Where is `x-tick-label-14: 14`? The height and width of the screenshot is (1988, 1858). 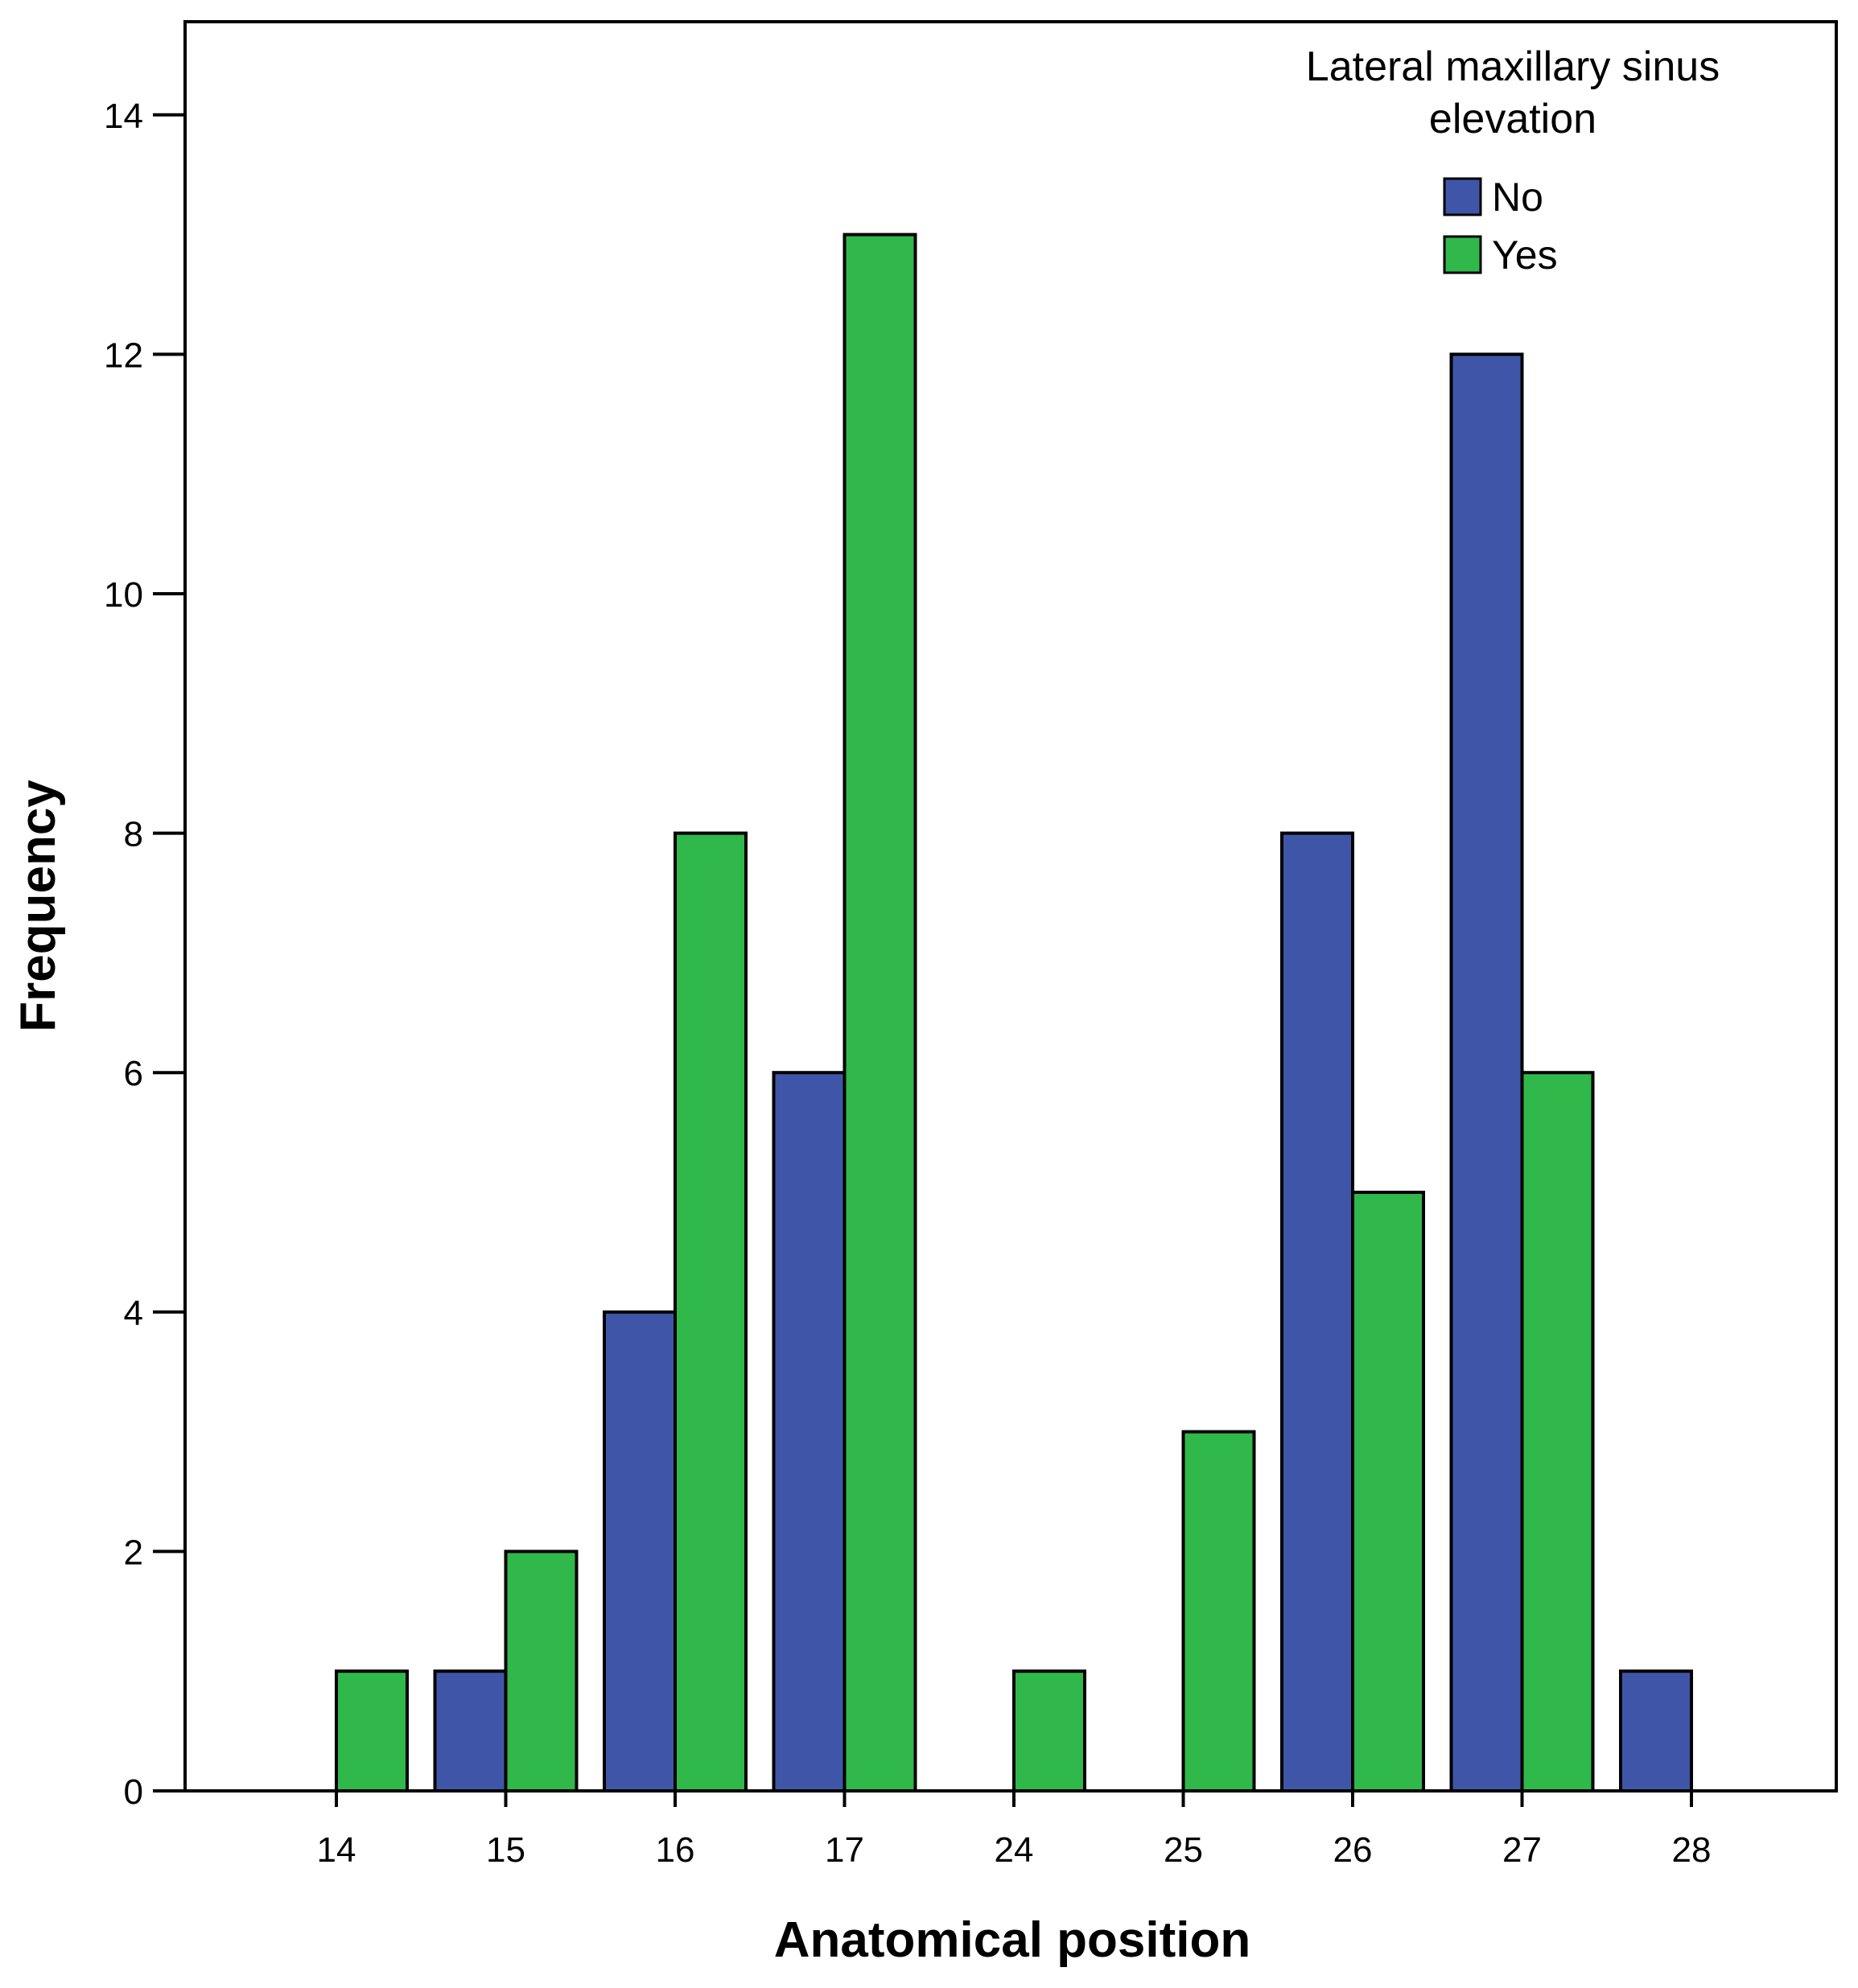
x-tick-label-14: 14 is located at coordinates (336, 1850).